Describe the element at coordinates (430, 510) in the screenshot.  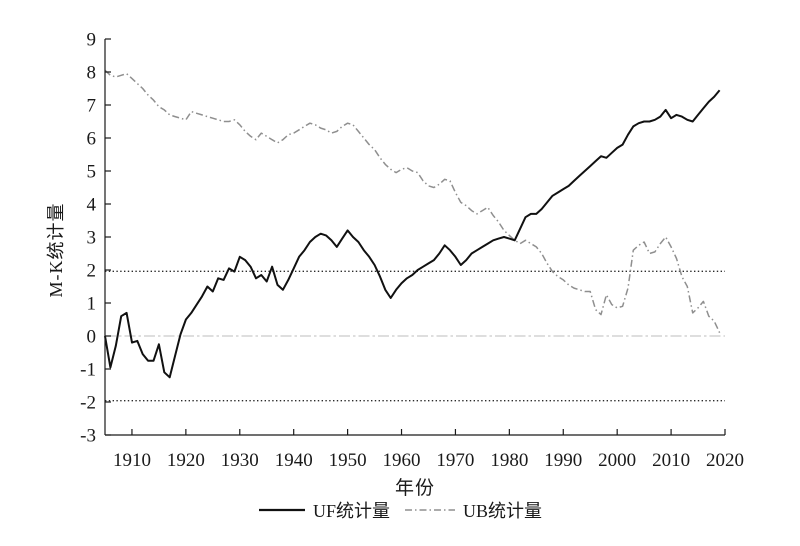
I see `ub-line-sample` at that location.